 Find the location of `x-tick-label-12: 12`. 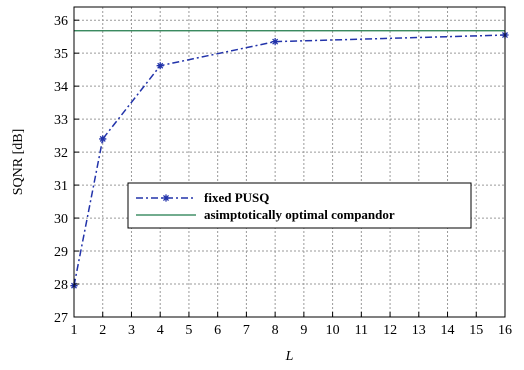

x-tick-label-12: 12 is located at coordinates (390, 330).